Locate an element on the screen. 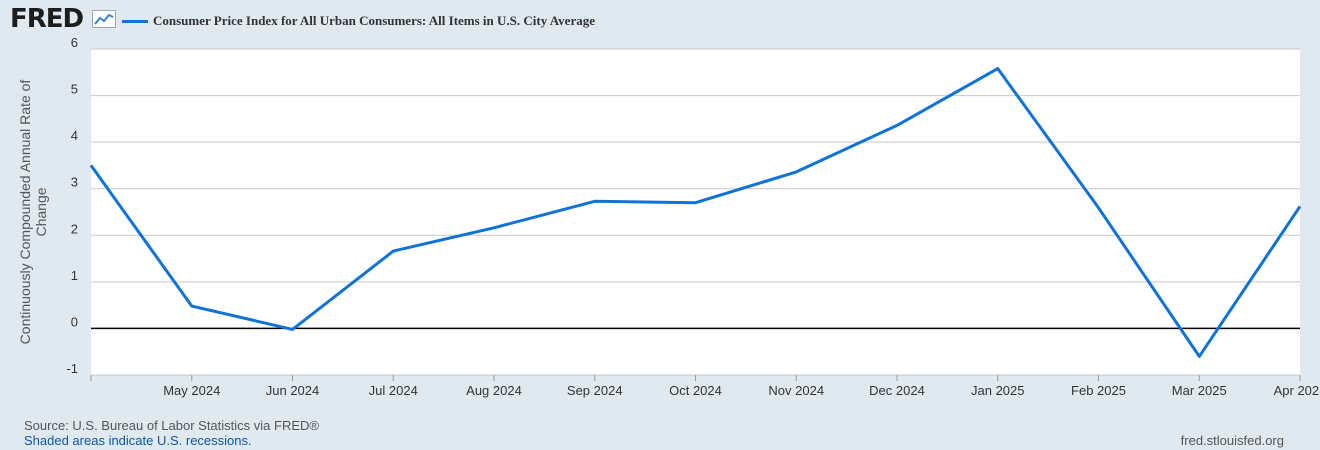 This screenshot has width=1320, height=450. site-url: fred.stlouisfed.org is located at coordinates (1232, 440).